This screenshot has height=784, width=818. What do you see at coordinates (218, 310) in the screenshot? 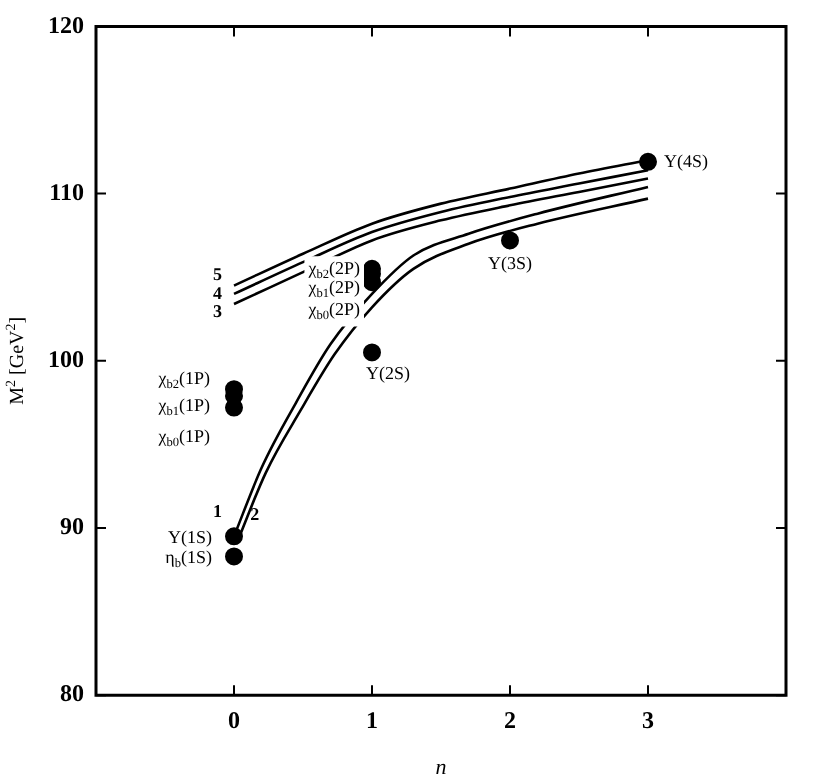
I see `series-label: 3` at bounding box center [218, 310].